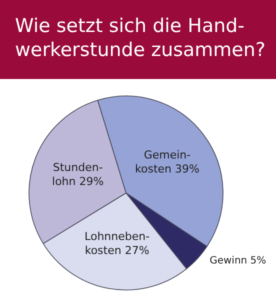 This screenshot has height=305, width=276. I want to click on slice-label: Gemein-kosten 39%, so click(167, 162).